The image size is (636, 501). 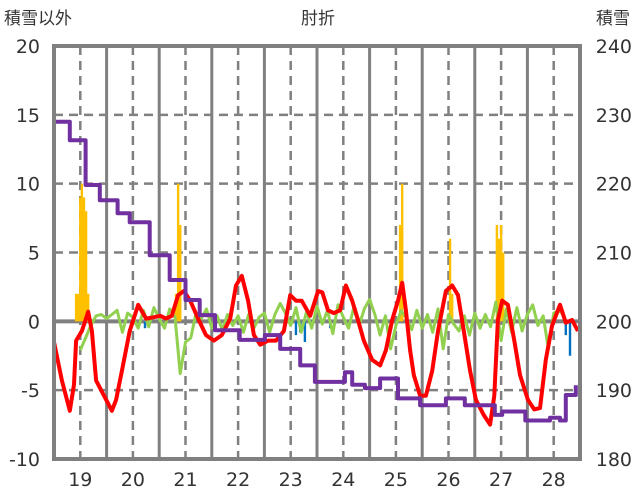 What do you see at coordinates (501, 480) in the screenshot?
I see `x-tick-label: 27` at bounding box center [501, 480].